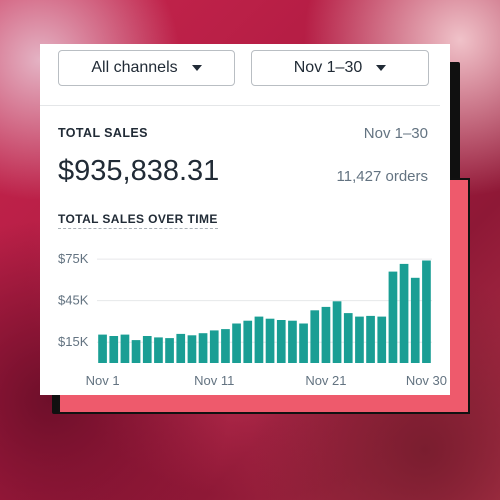 Image resolution: width=500 pixels, height=500 pixels. Describe the element at coordinates (240, 105) in the screenshot. I see `divider` at that location.